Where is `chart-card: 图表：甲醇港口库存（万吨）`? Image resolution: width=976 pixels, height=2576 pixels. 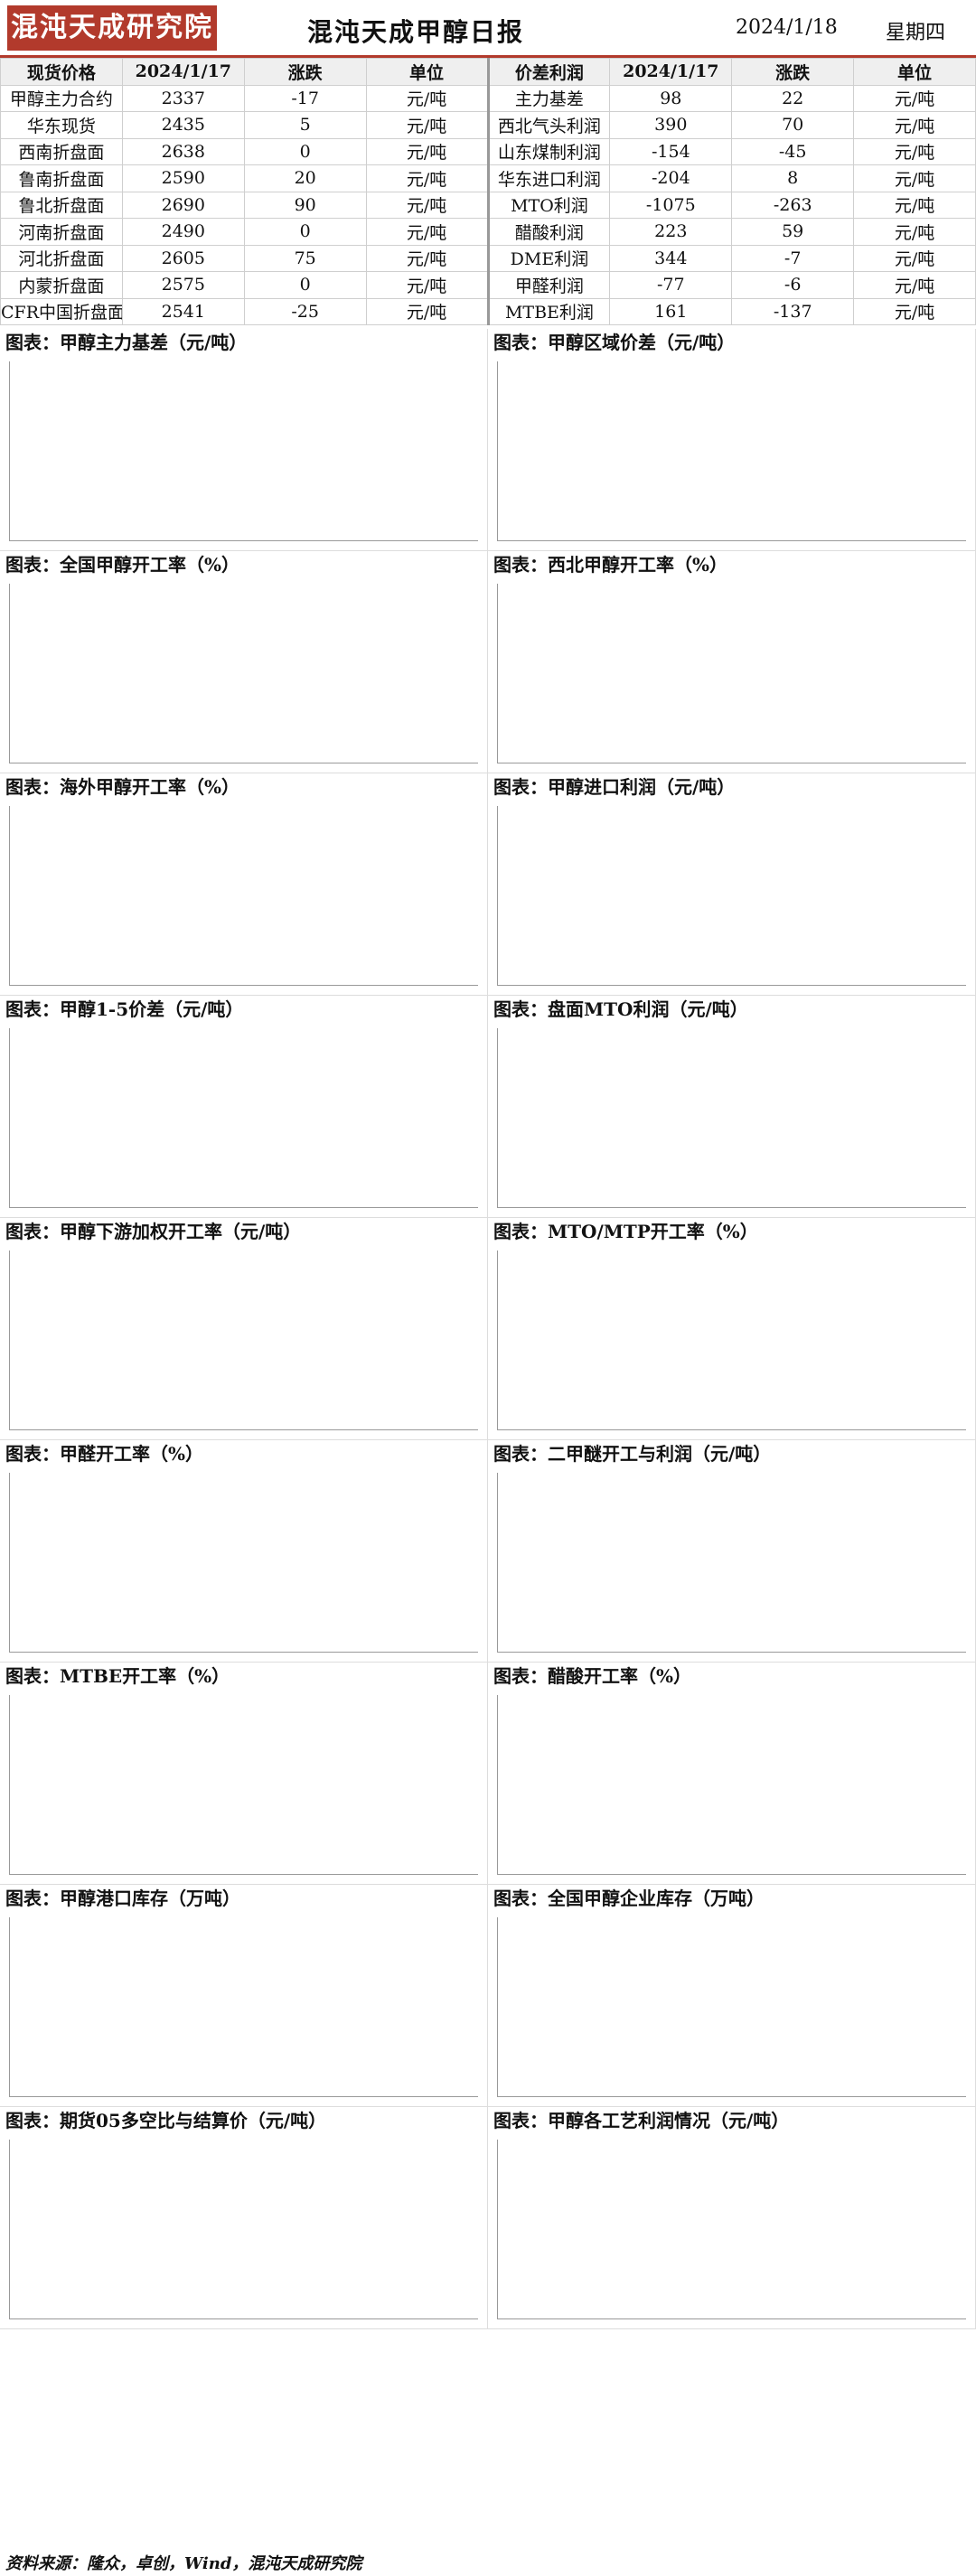
chart-card: 图表：甲醇港口库存（万吨） is located at coordinates (244, 1996).